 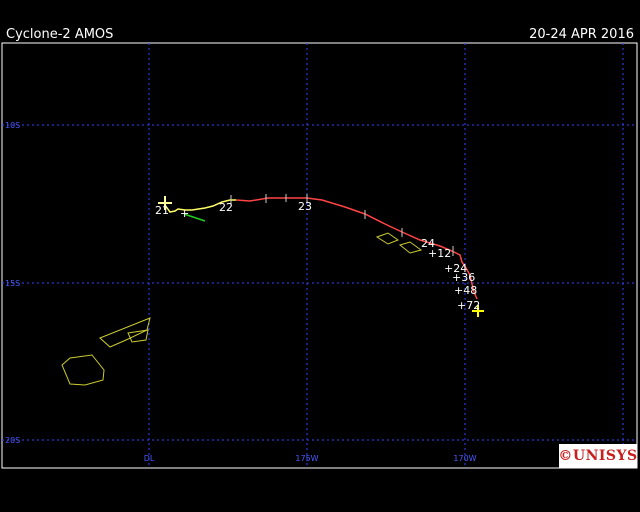 I want to click on lon-label-175w: 175W, so click(x=306, y=458).